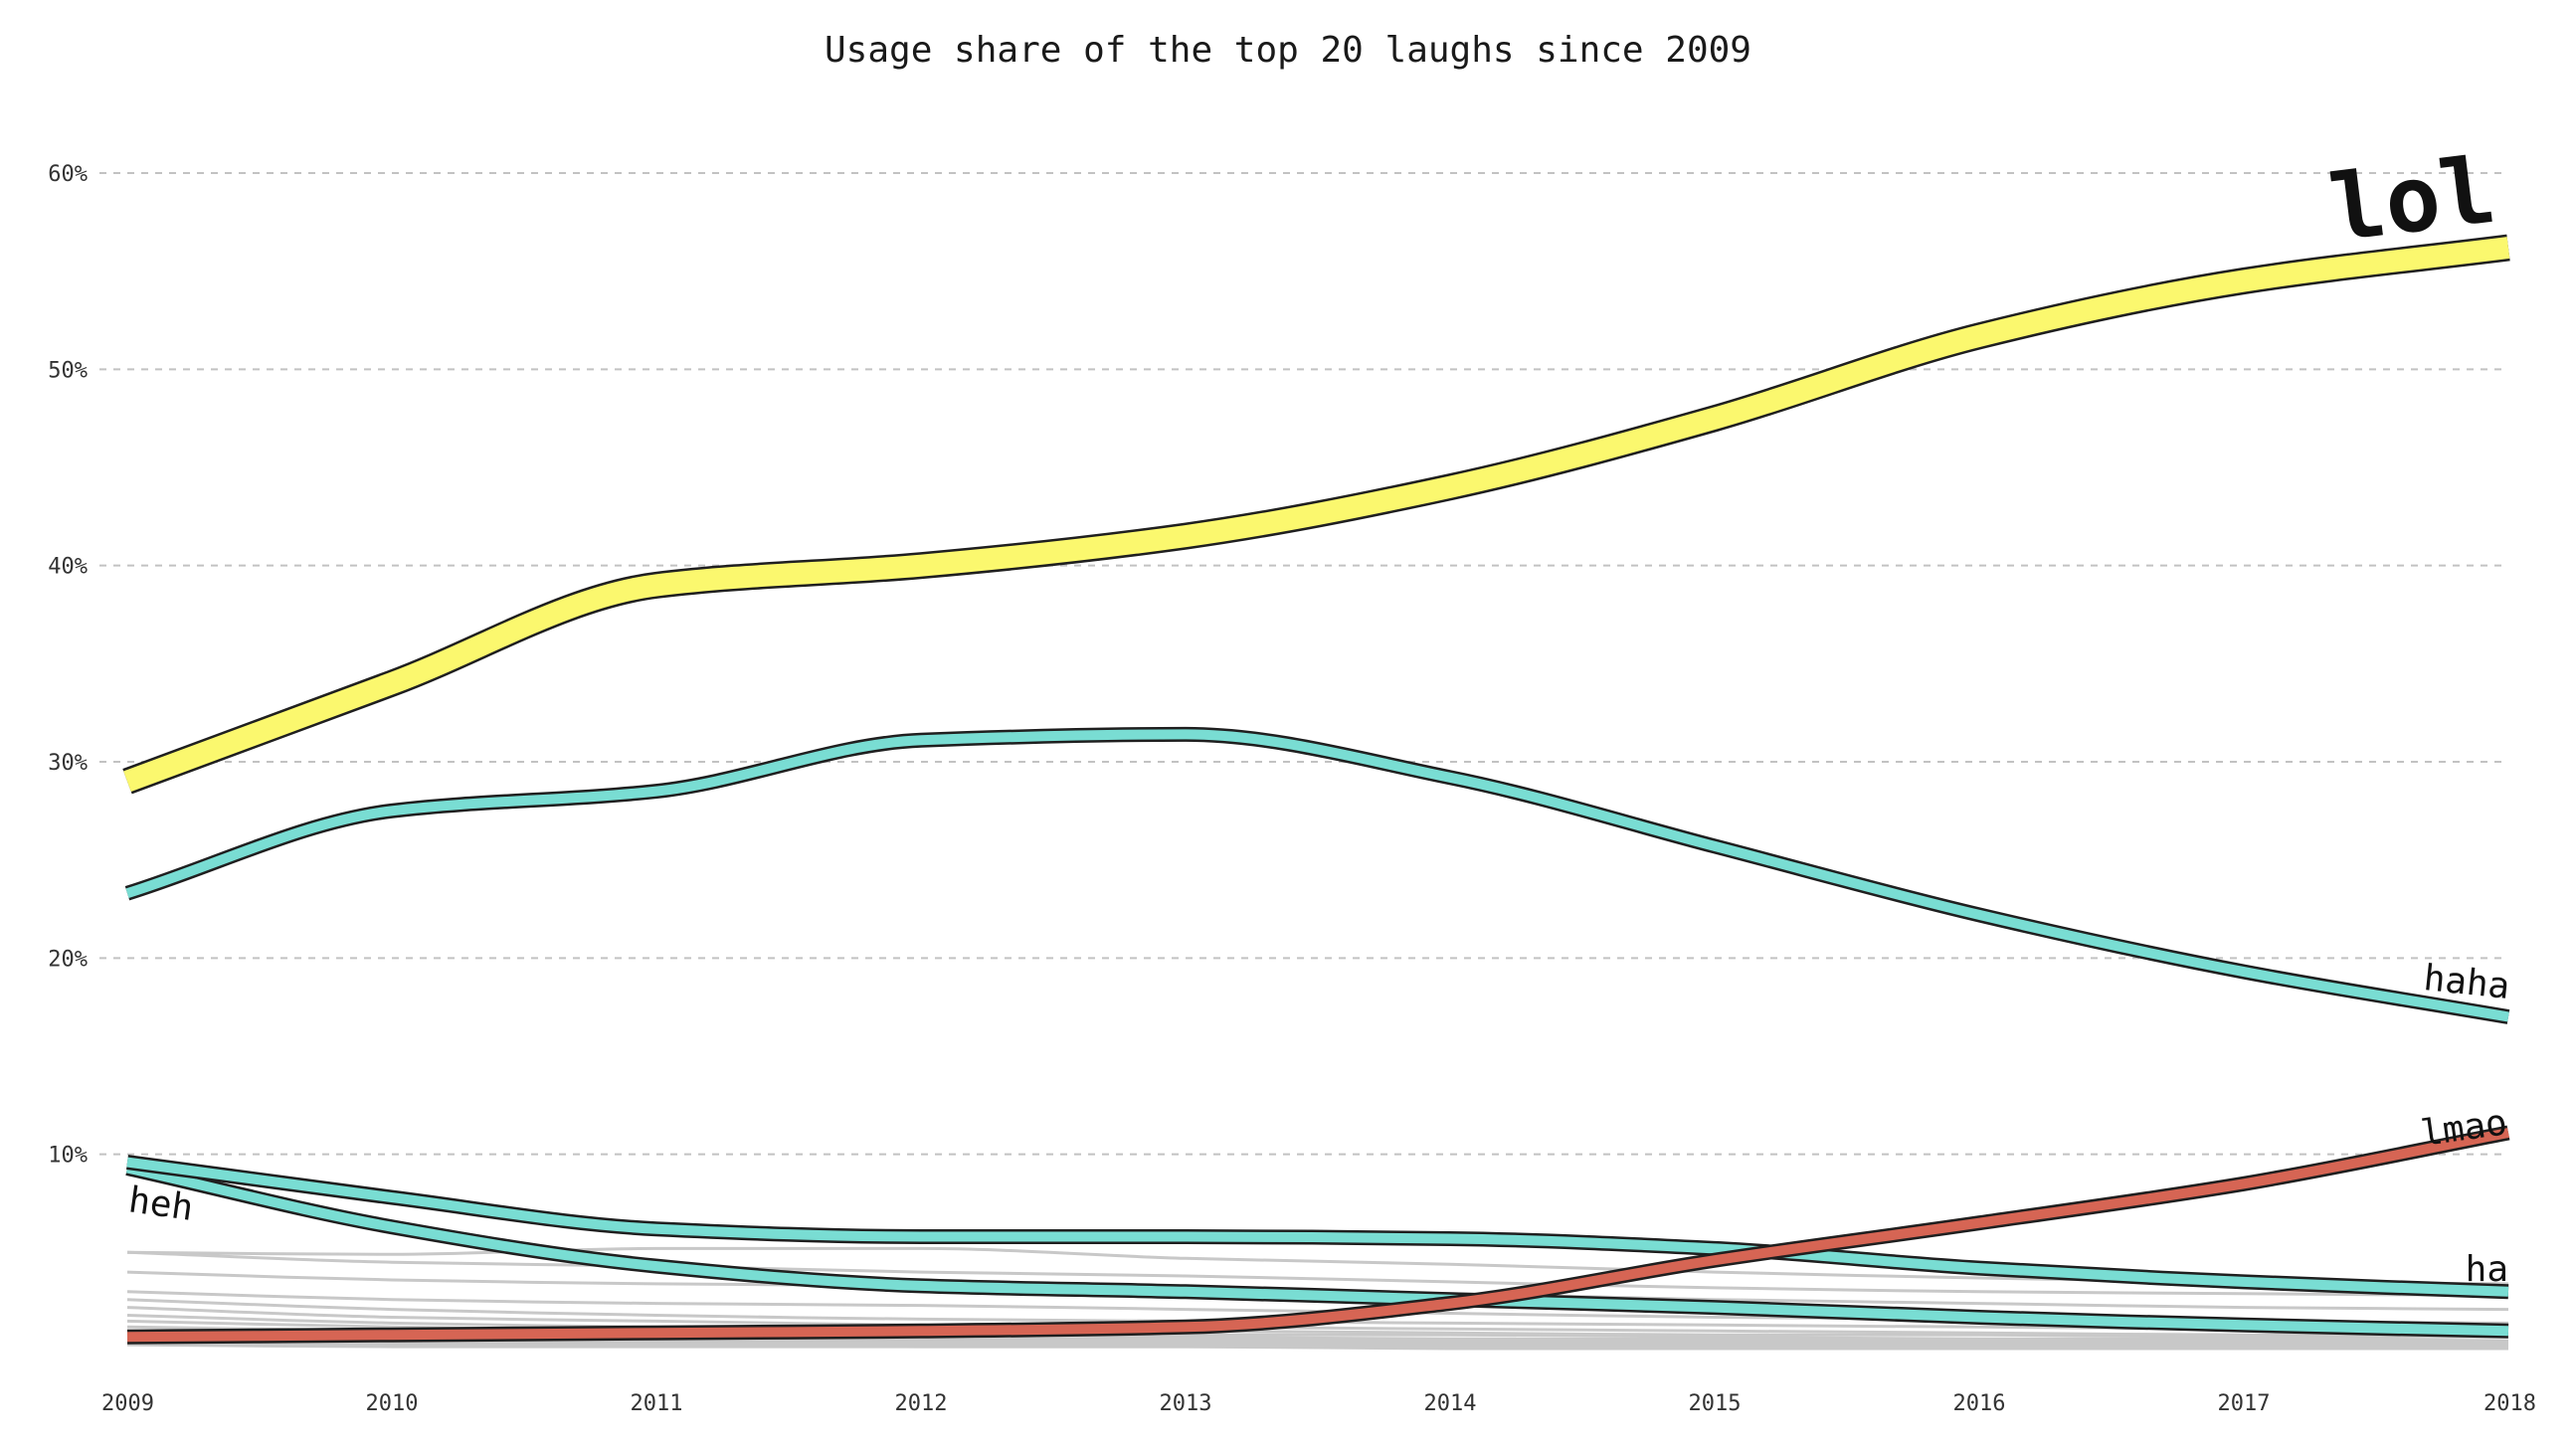 Image resolution: width=2576 pixels, height=1450 pixels. Describe the element at coordinates (657, 1403) in the screenshot. I see `x-tick-label: 2011` at that location.